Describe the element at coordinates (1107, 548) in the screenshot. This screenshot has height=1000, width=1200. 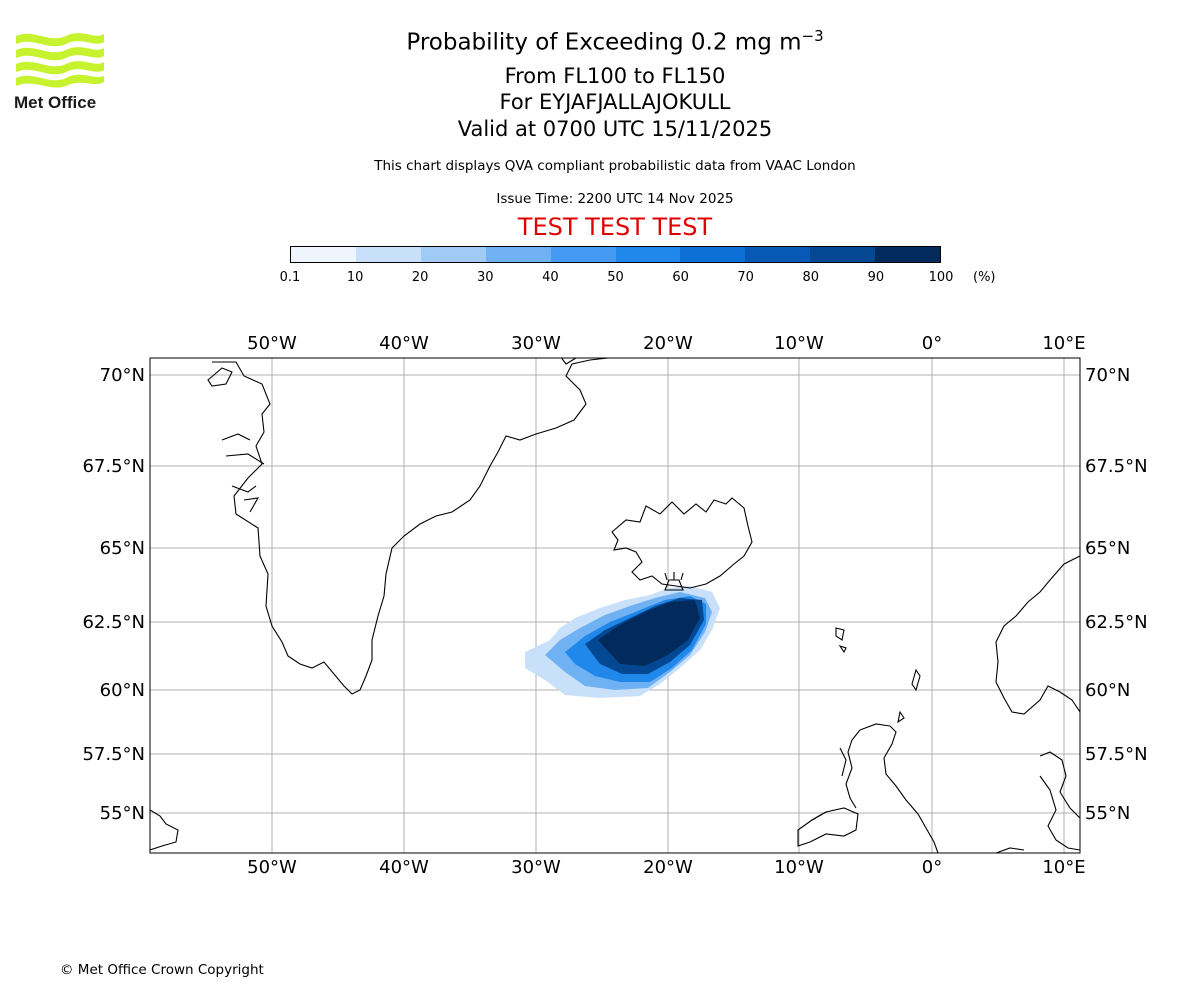
I see `lat-label-right: 65°N` at that location.